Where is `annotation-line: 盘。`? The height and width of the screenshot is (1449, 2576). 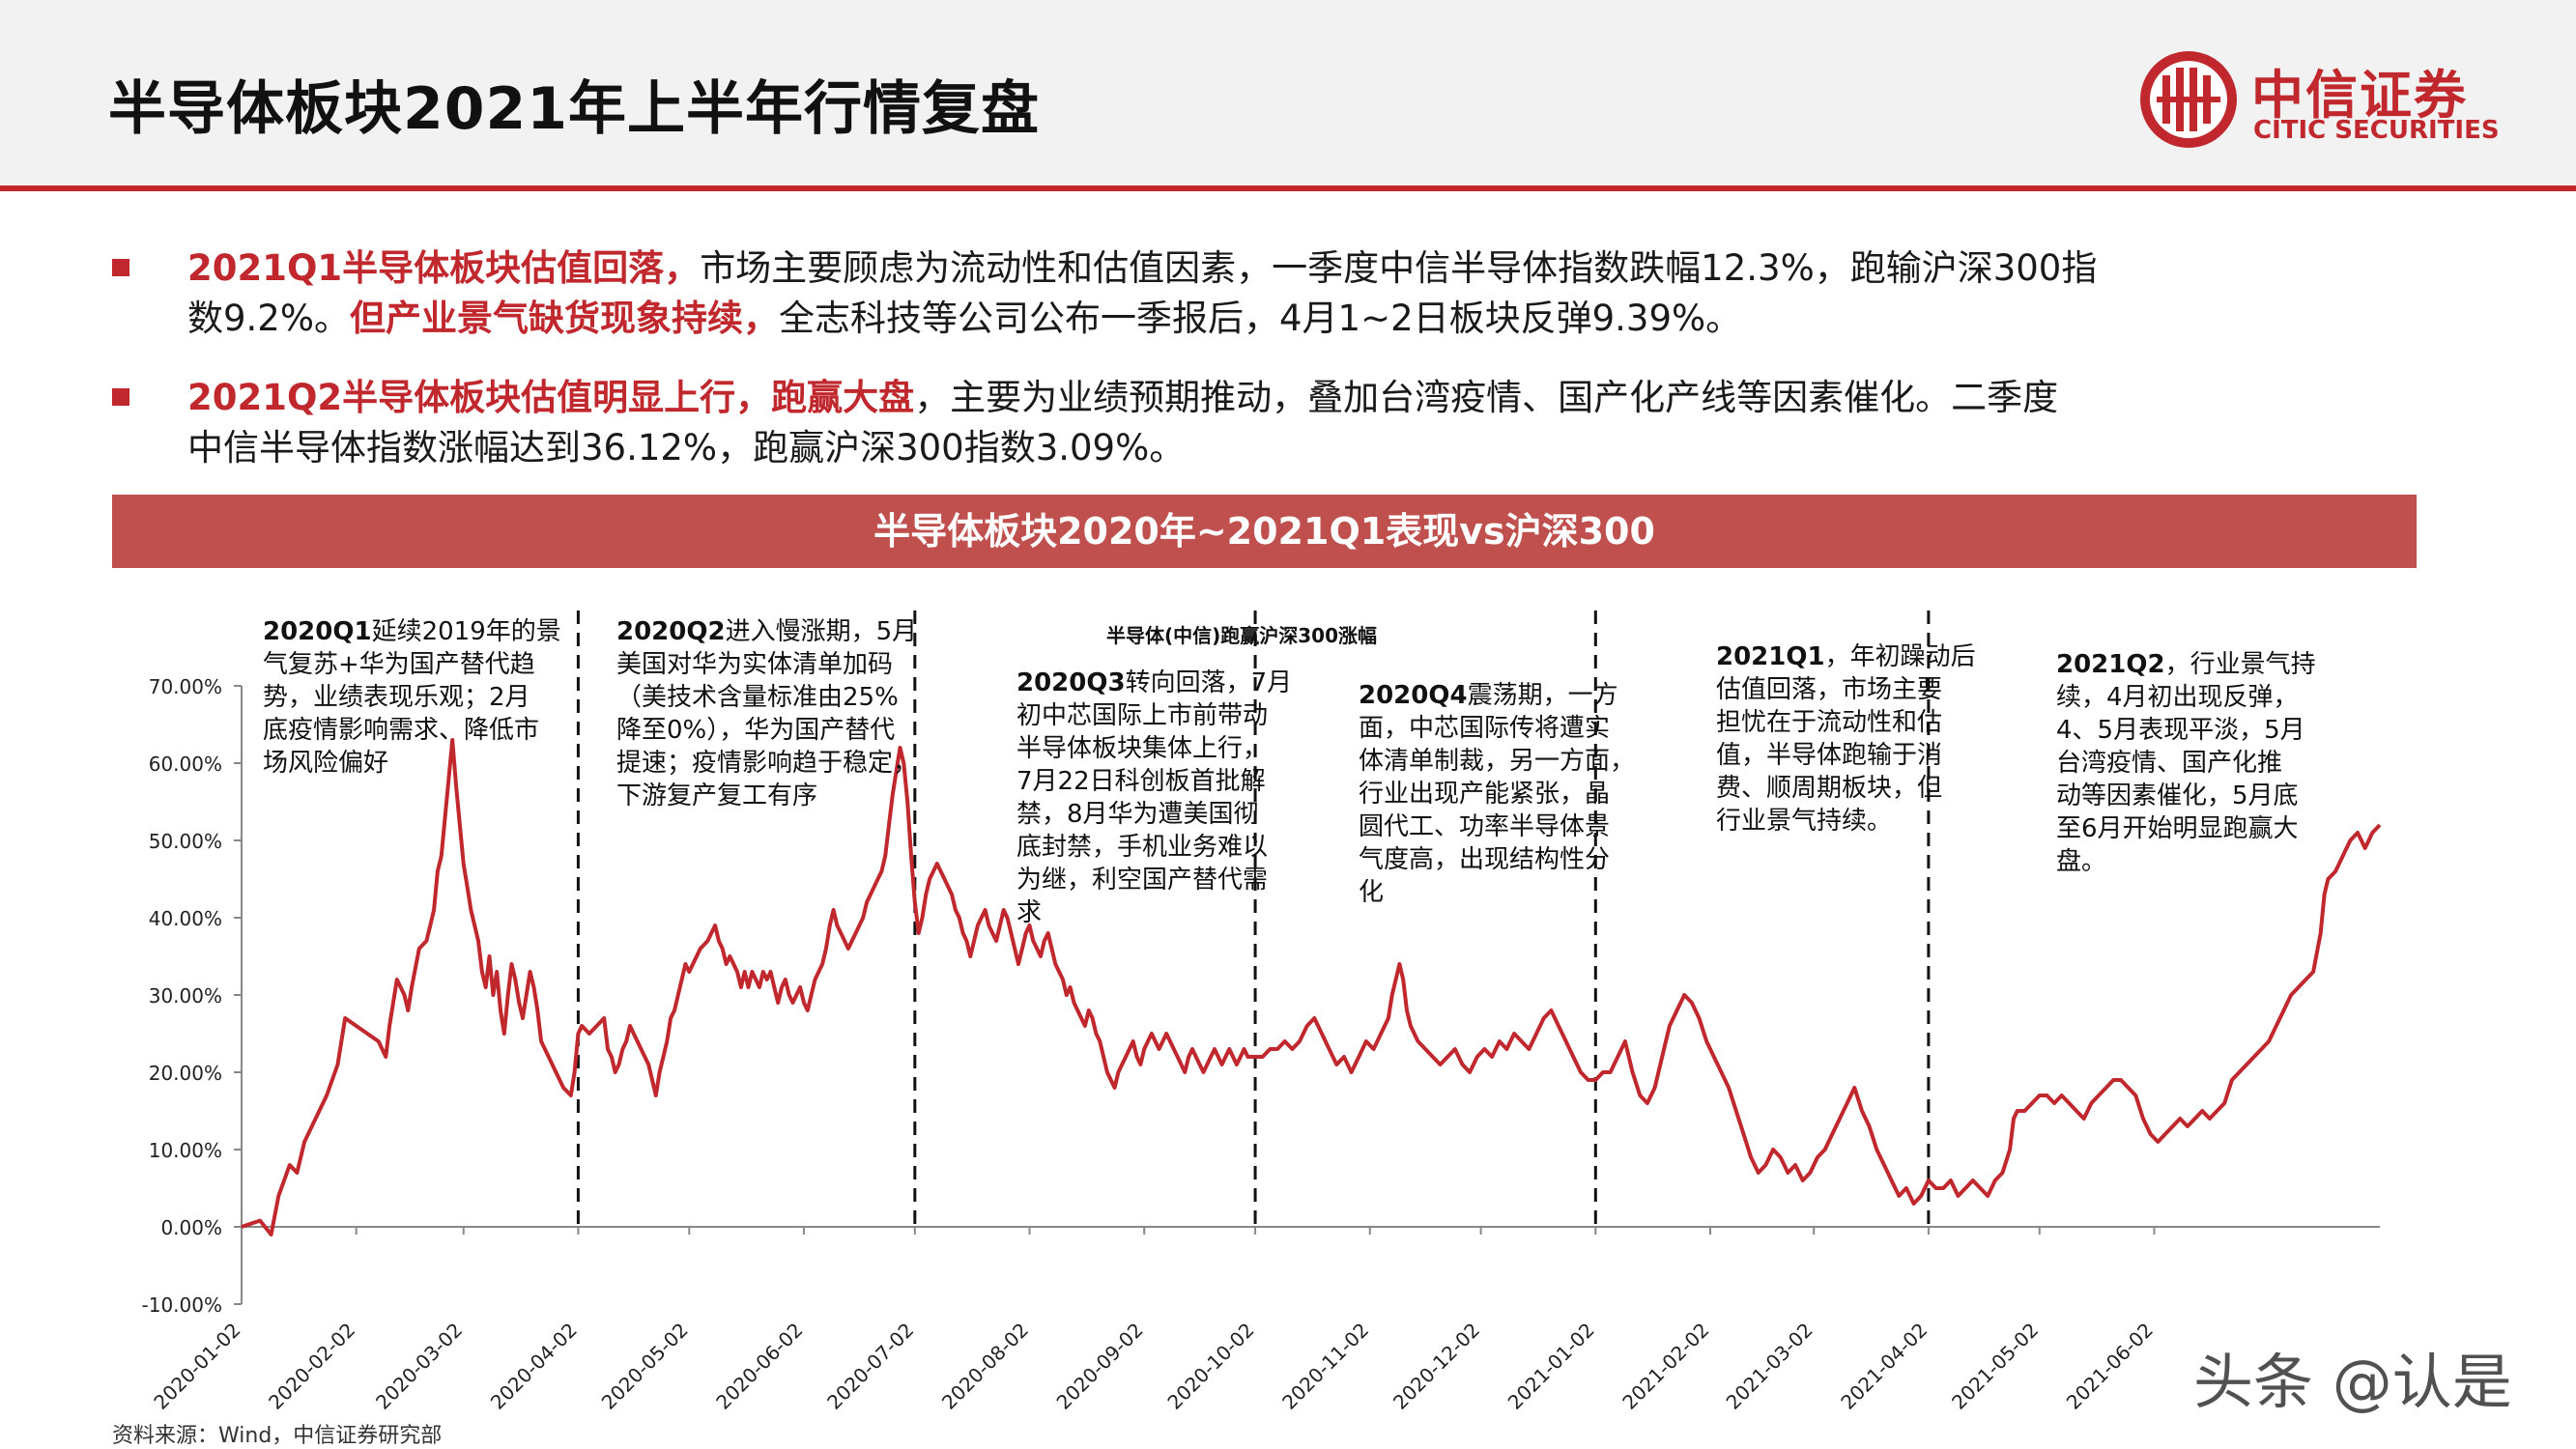
annotation-line: 盘。 is located at coordinates (2081, 861).